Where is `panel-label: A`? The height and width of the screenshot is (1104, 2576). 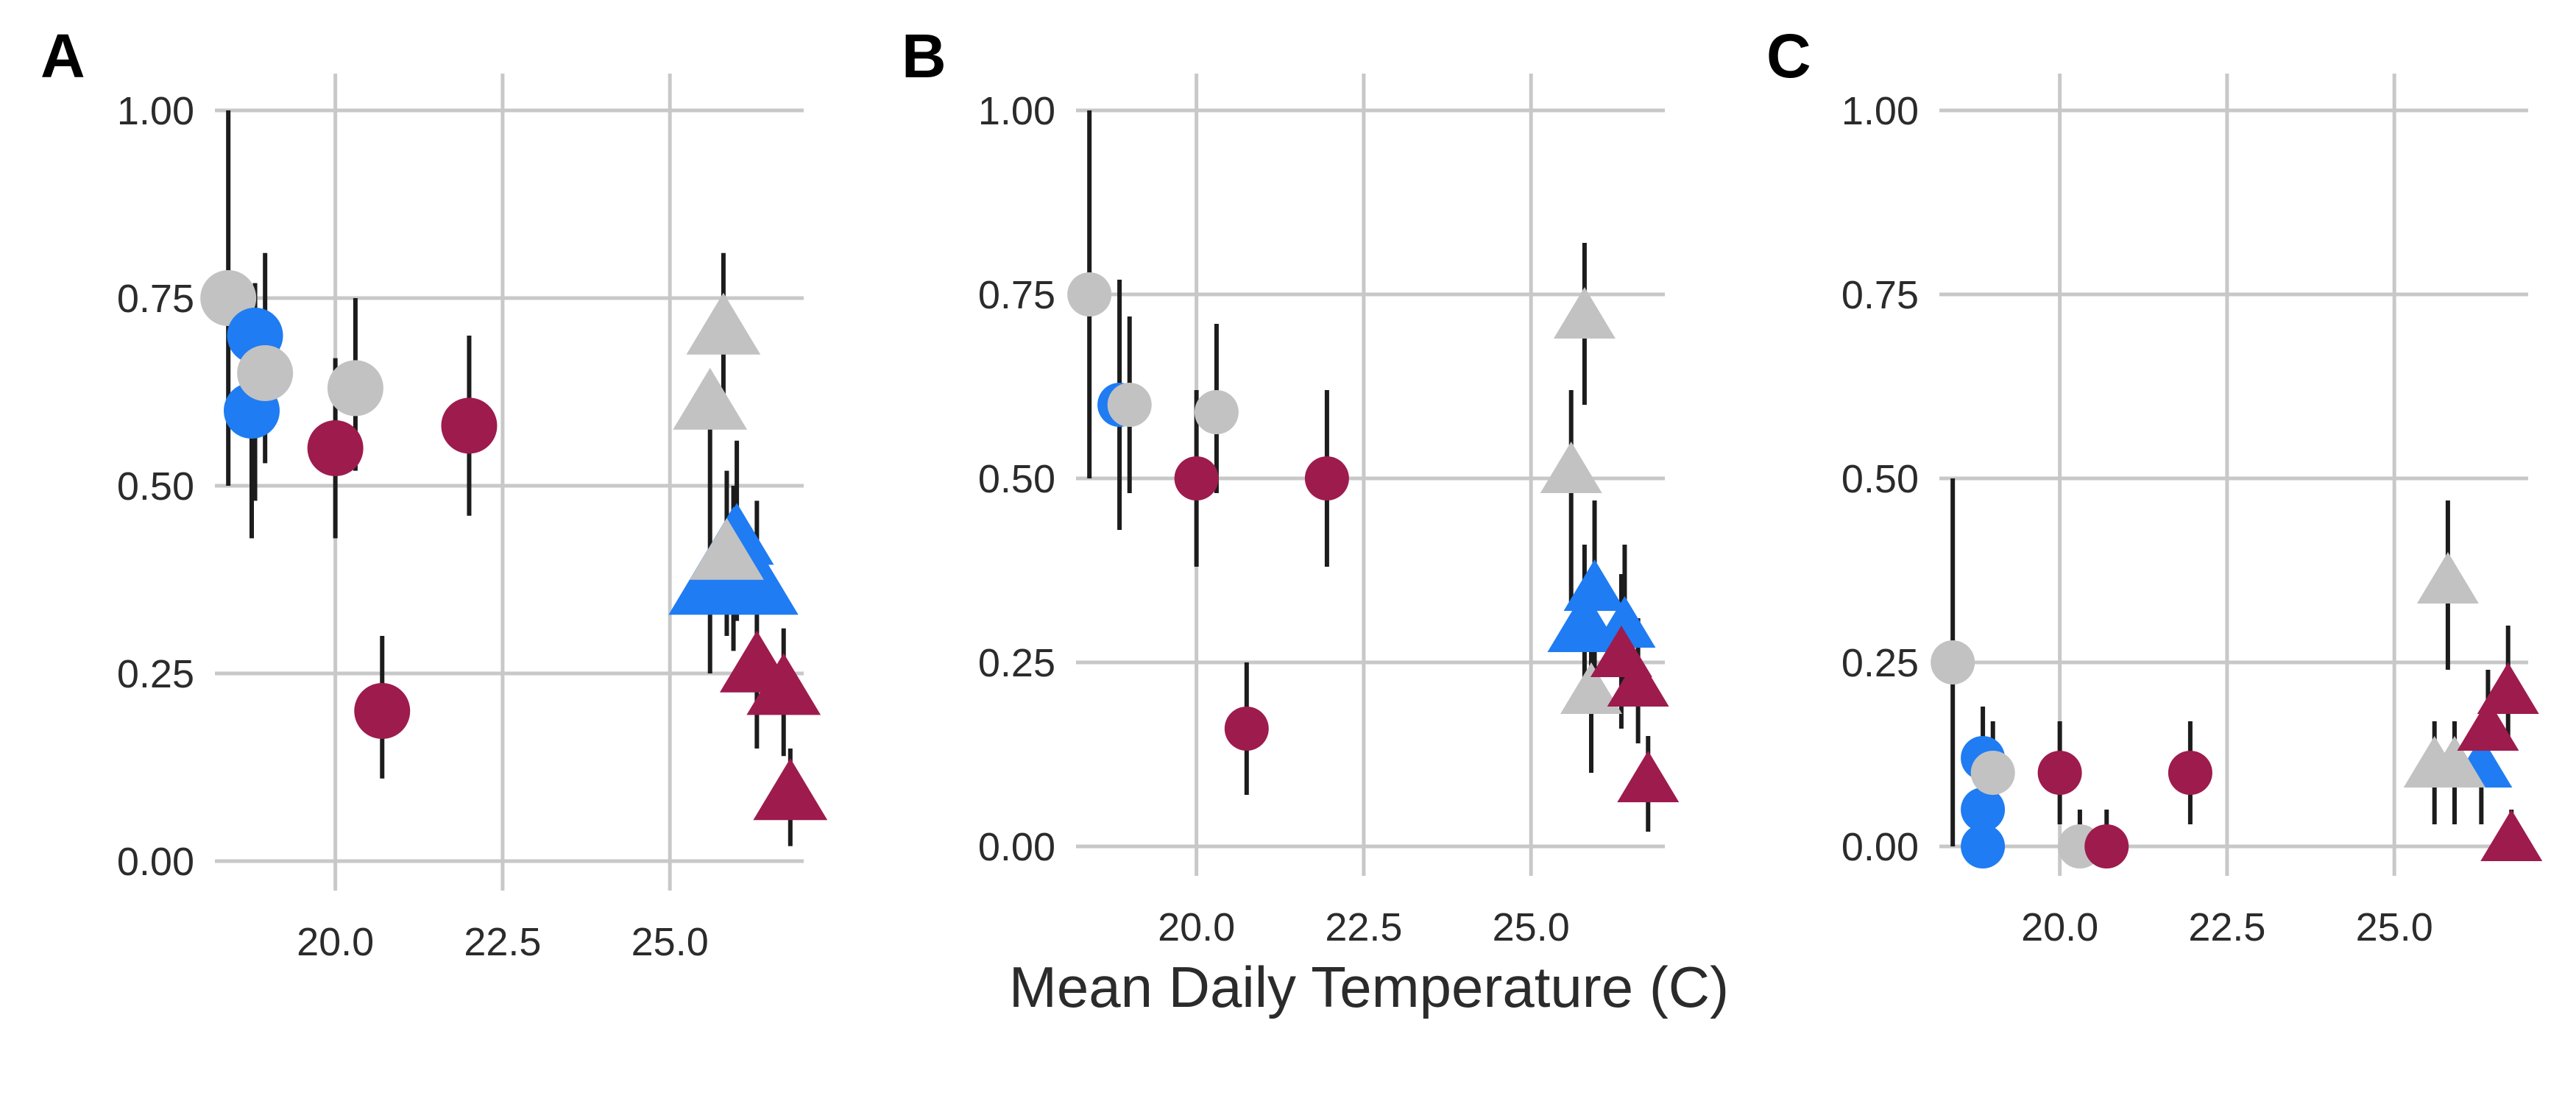
panel-label: A is located at coordinates (62, 56).